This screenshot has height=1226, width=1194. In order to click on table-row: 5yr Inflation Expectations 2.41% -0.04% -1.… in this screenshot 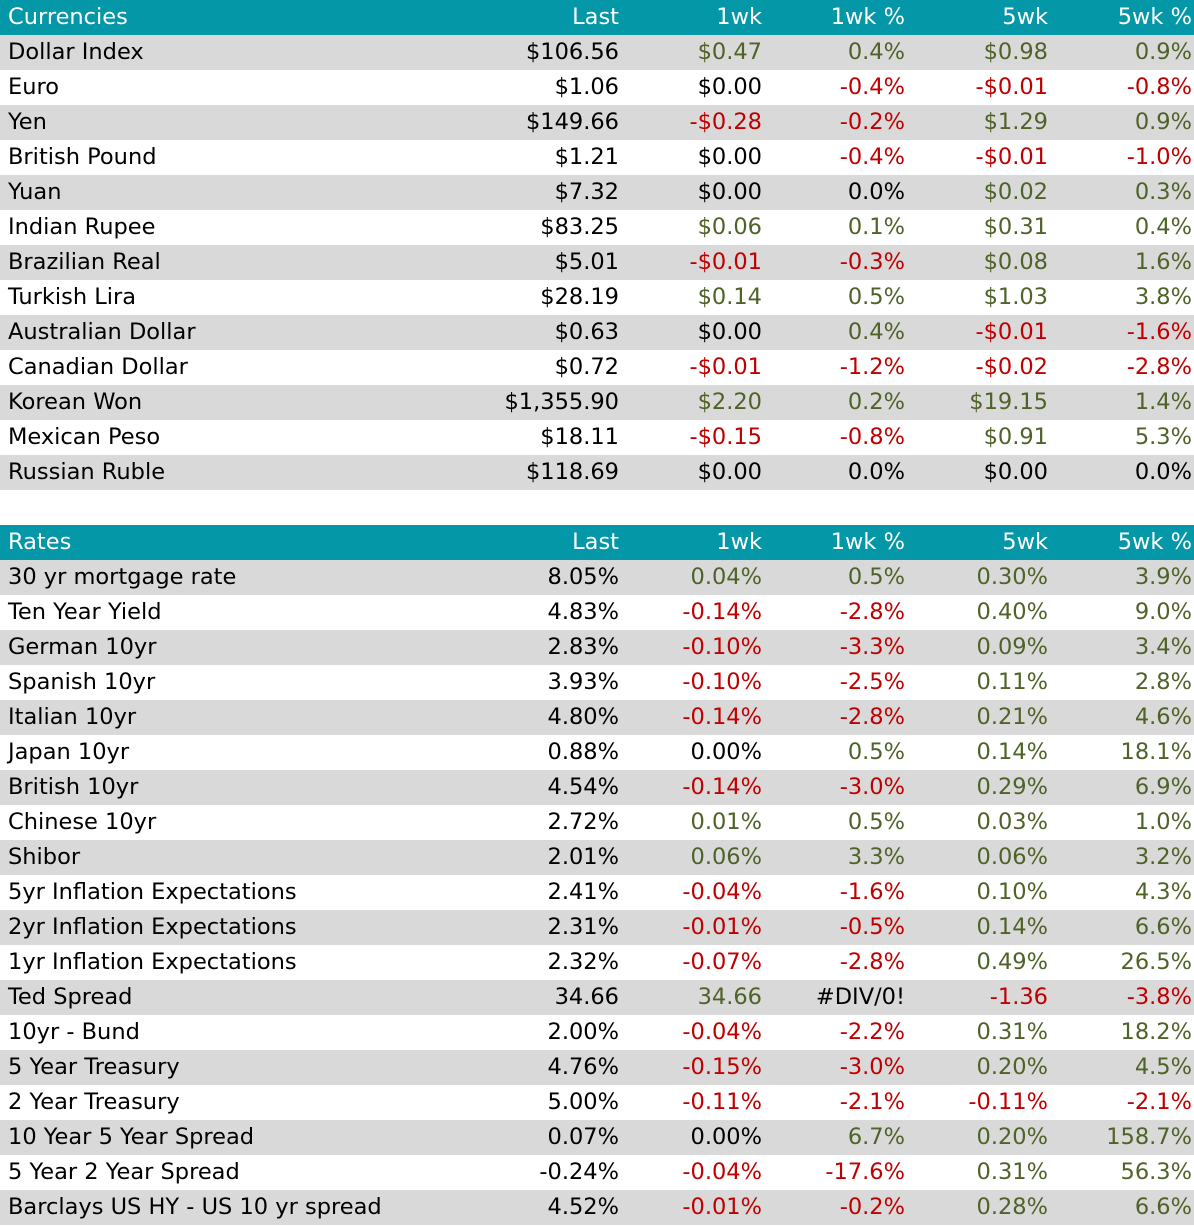, I will do `click(597, 892)`.